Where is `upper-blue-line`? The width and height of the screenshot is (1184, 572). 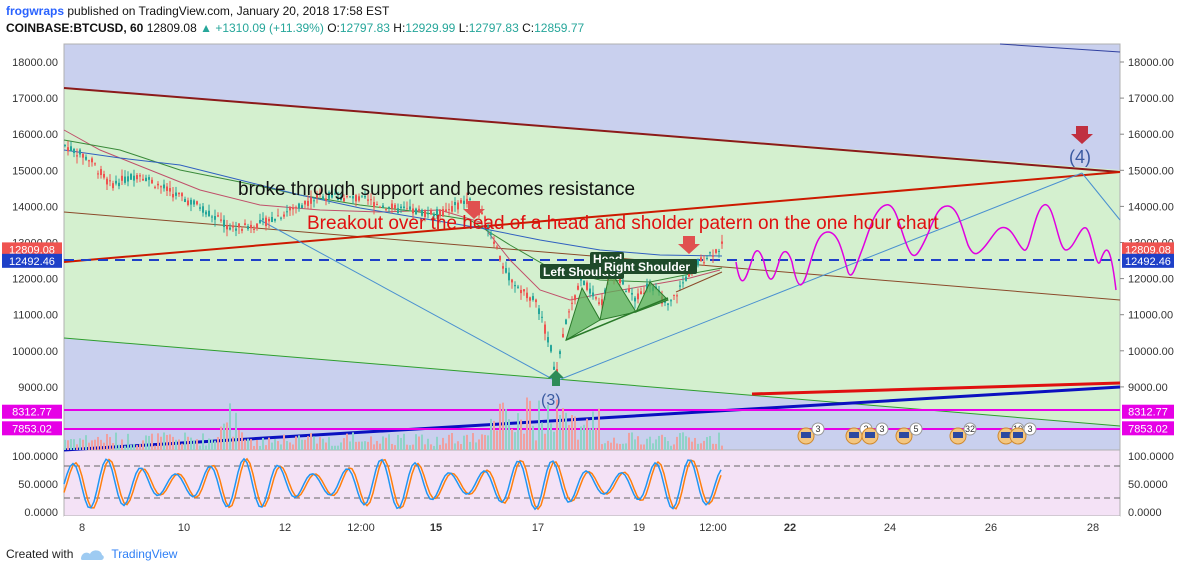 upper-blue-line is located at coordinates (1060, 48).